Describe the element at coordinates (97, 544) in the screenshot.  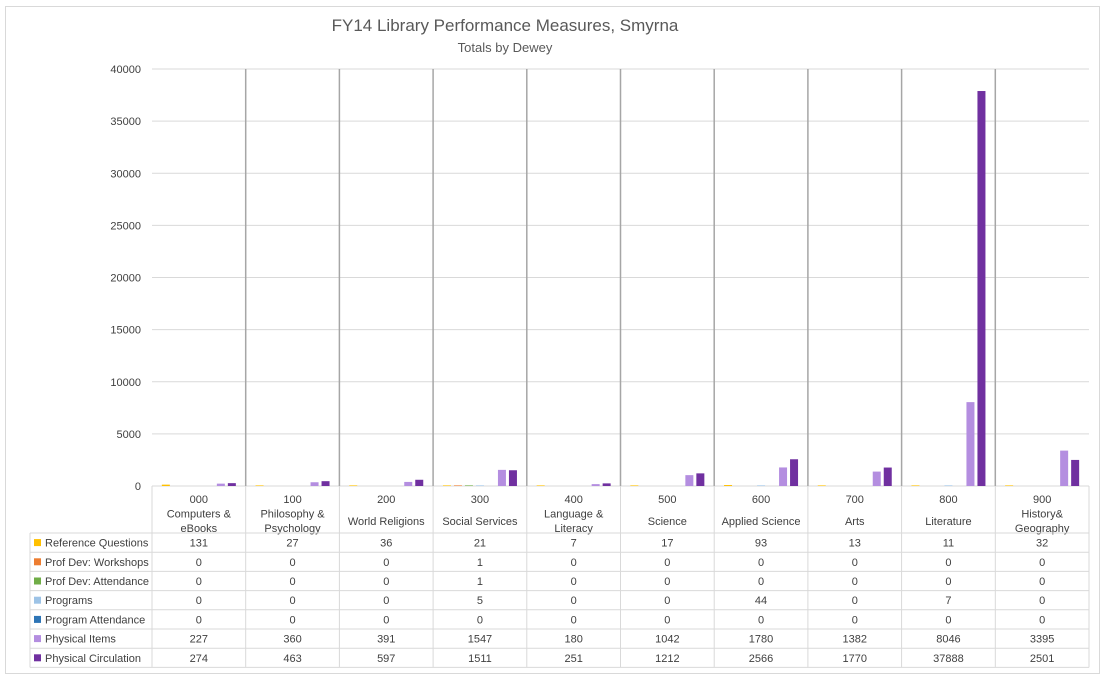
I see `series-name: Reference Questions` at that location.